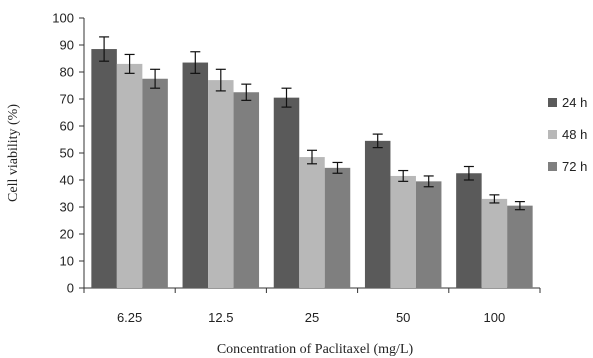 The image size is (593, 358). I want to click on y-axis: 0 10 20 30 40 50 60 70 80 90 100, so click(68, 153).